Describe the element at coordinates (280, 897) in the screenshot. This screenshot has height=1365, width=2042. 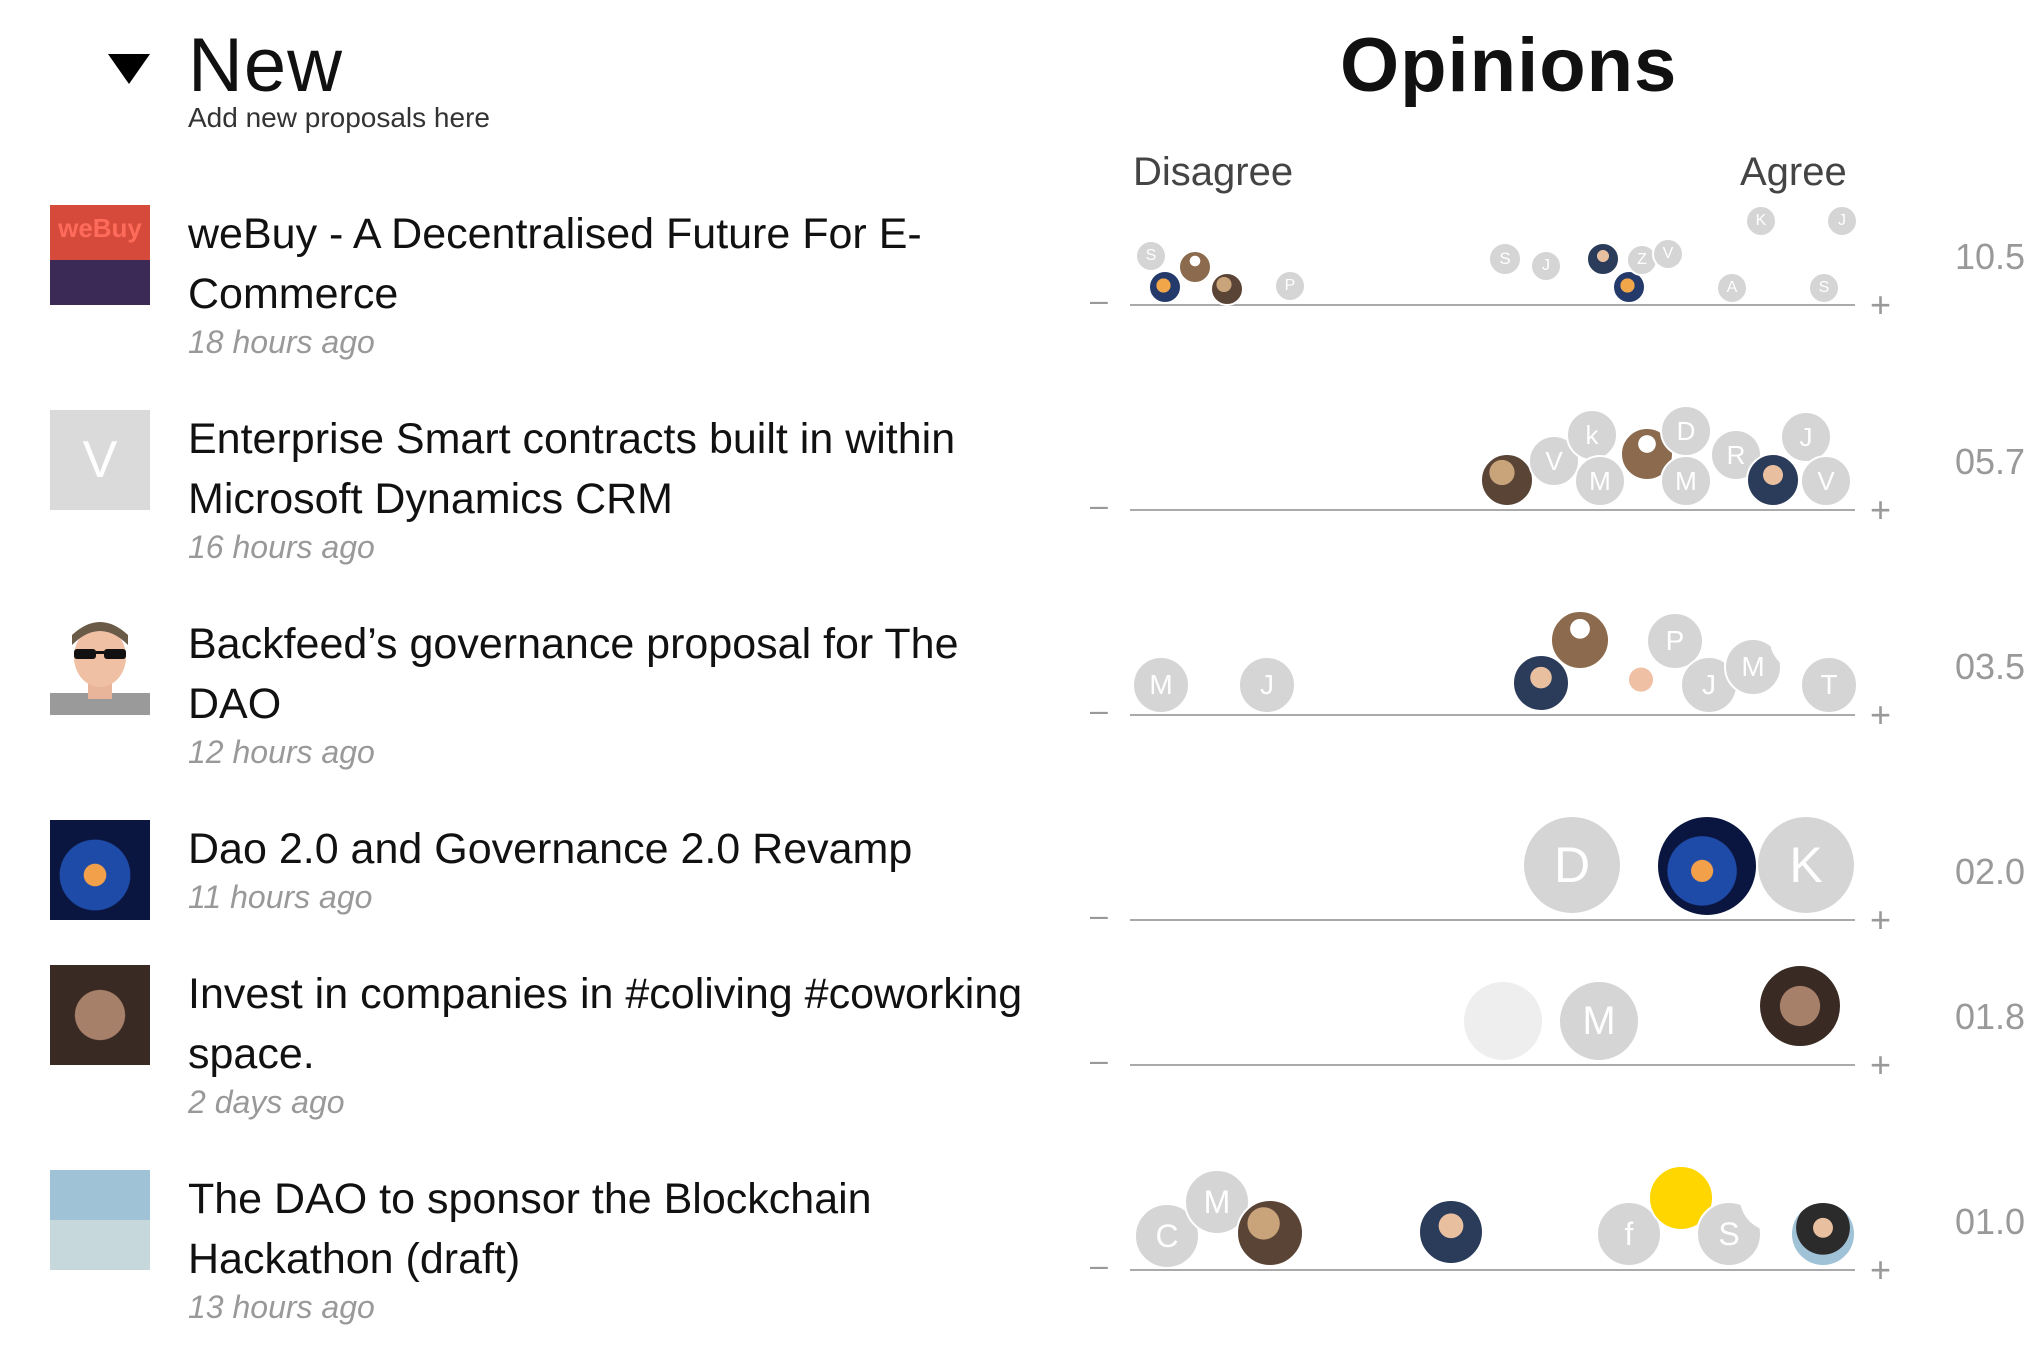
I see `proposal-time: 11 hours ago` at that location.